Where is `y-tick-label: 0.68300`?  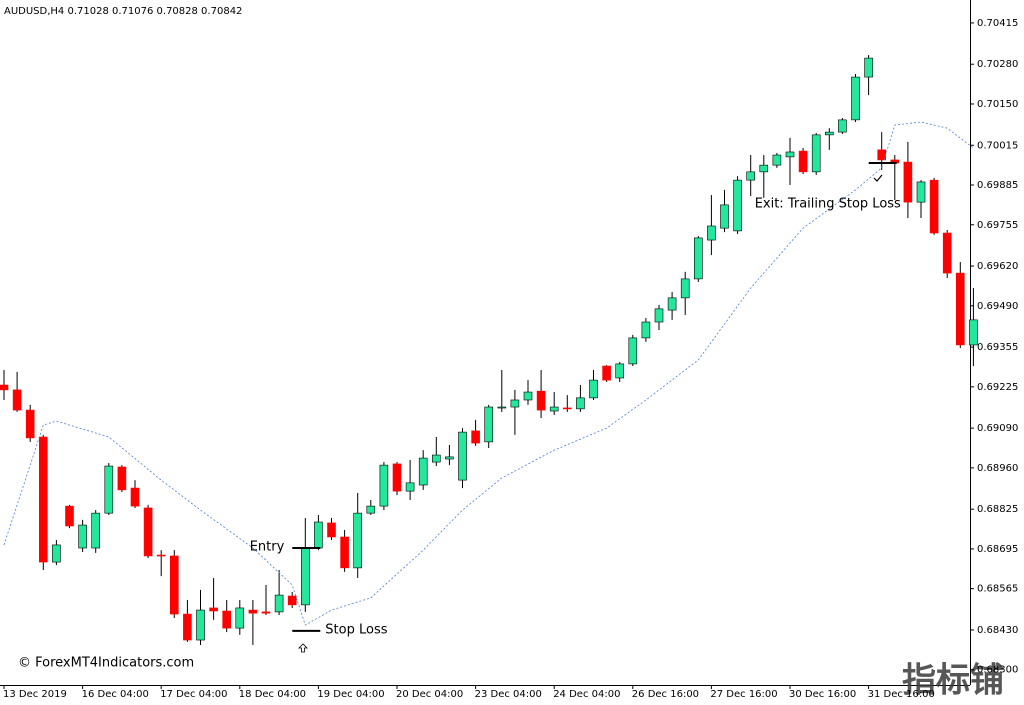
y-tick-label: 0.68300 is located at coordinates (997, 670).